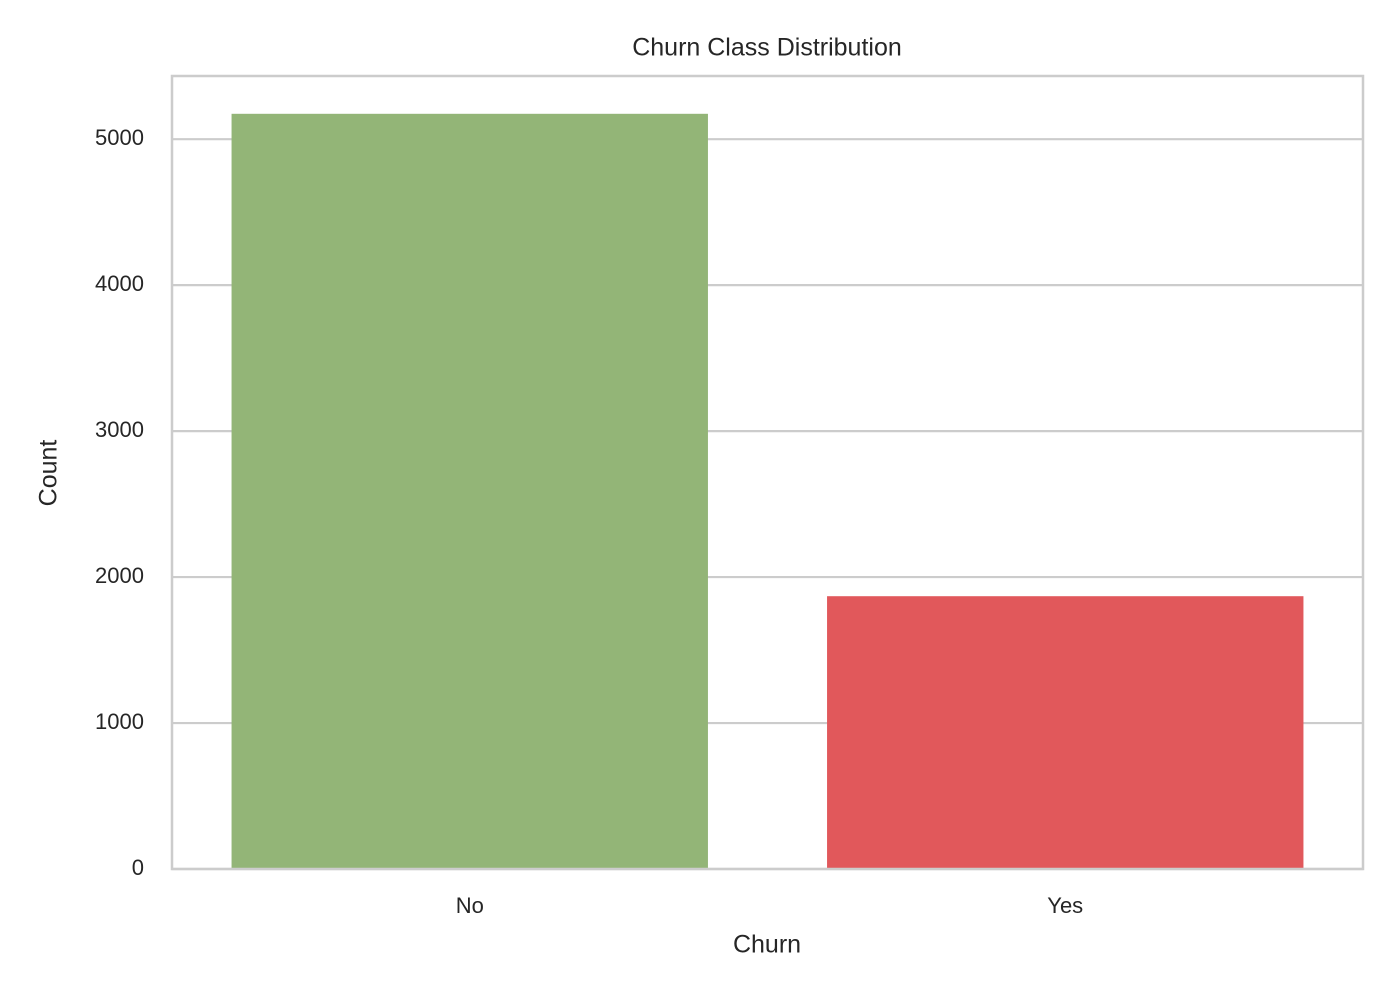 This screenshot has height=1000, width=1400. What do you see at coordinates (119, 575) in the screenshot?
I see `y-tick-label: 2000` at bounding box center [119, 575].